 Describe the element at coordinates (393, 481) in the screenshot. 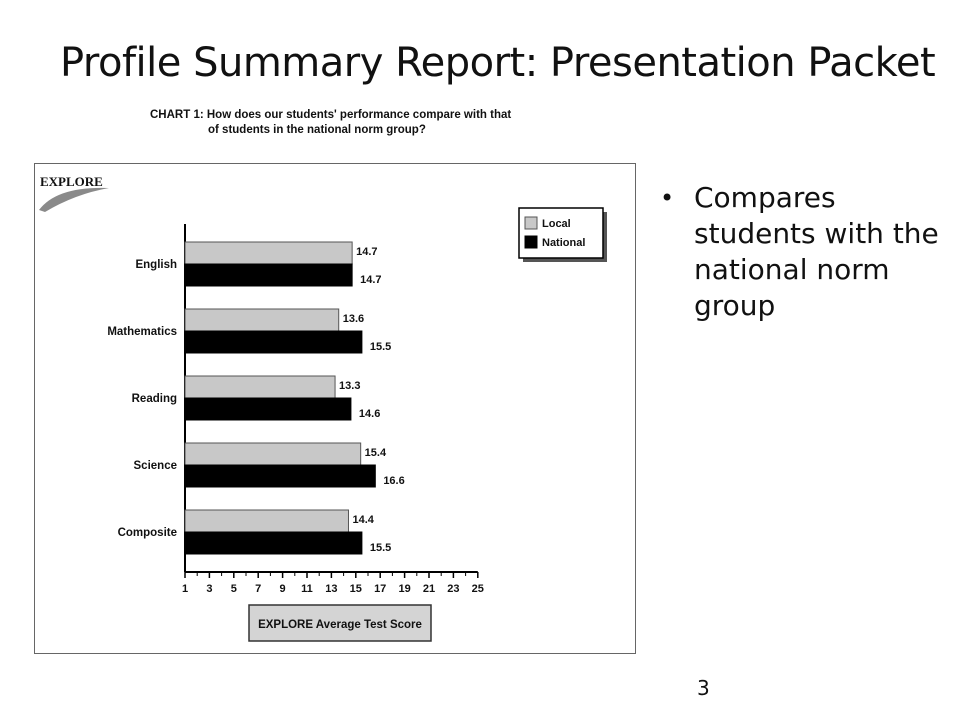

I see `data-label-national: 16.6` at that location.